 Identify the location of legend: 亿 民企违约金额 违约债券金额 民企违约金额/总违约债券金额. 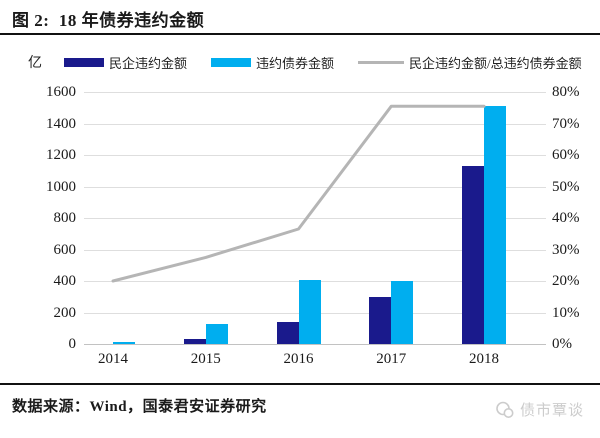
(305, 62).